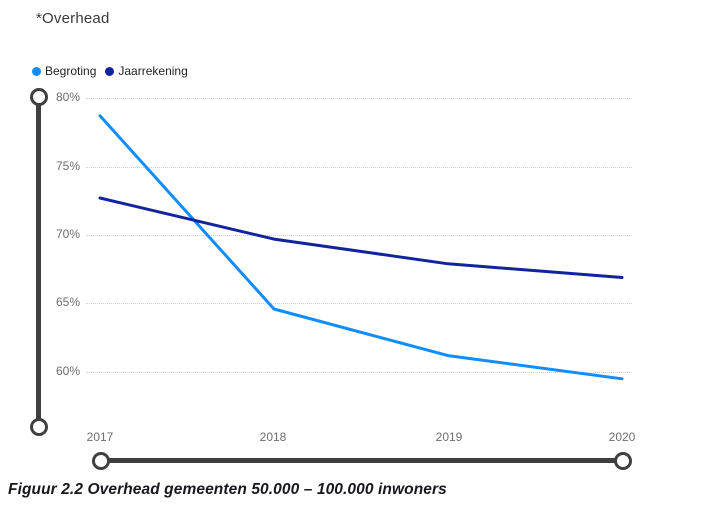 The image size is (718, 517). What do you see at coordinates (361, 460) in the screenshot?
I see `x-axis-range-slider-track` at bounding box center [361, 460].